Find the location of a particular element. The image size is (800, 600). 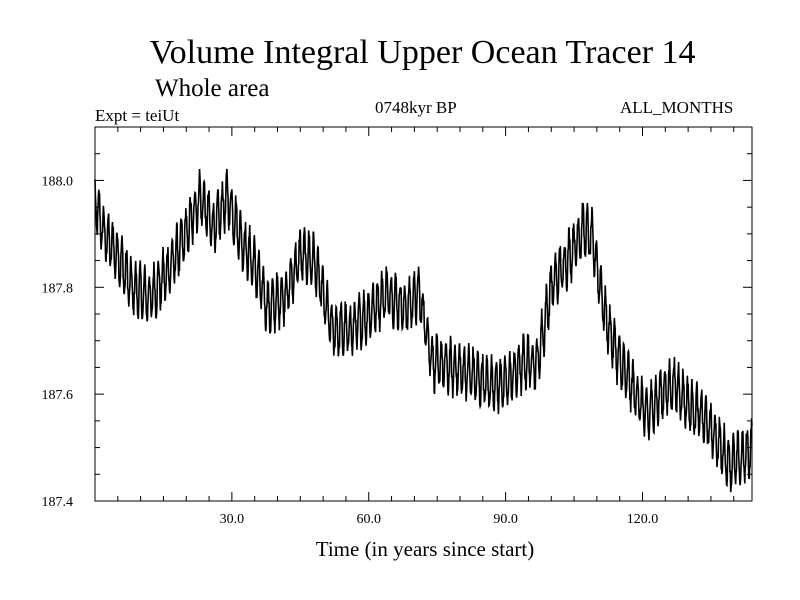

chart-subtitle: Whole area is located at coordinates (212, 88).